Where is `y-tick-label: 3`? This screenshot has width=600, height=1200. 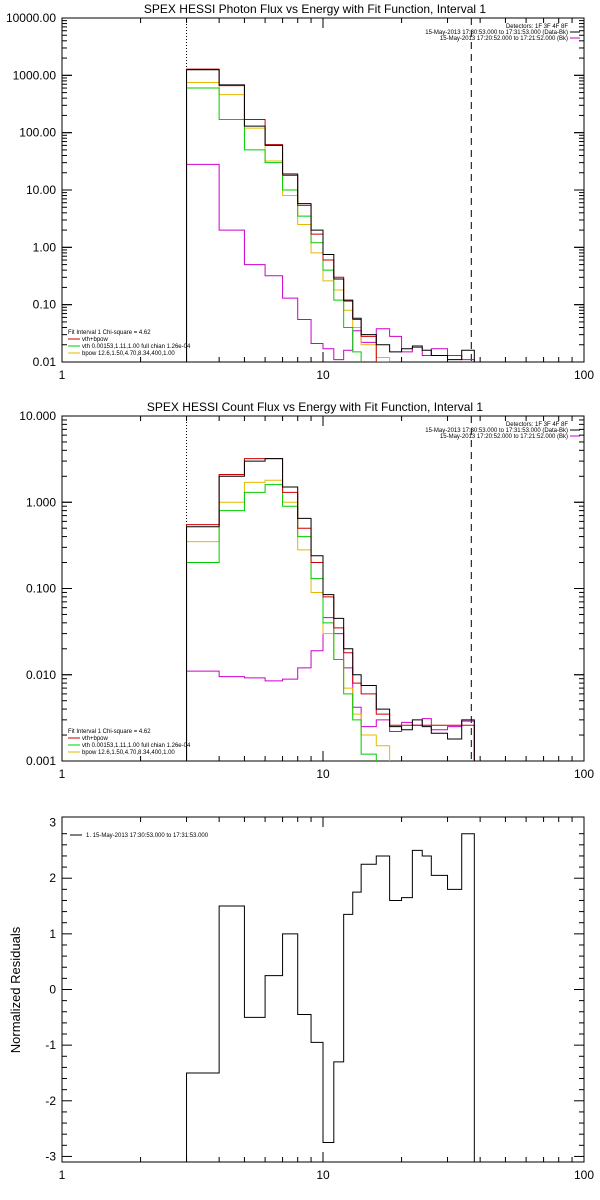
y-tick-label: 3 is located at coordinates (52, 823).